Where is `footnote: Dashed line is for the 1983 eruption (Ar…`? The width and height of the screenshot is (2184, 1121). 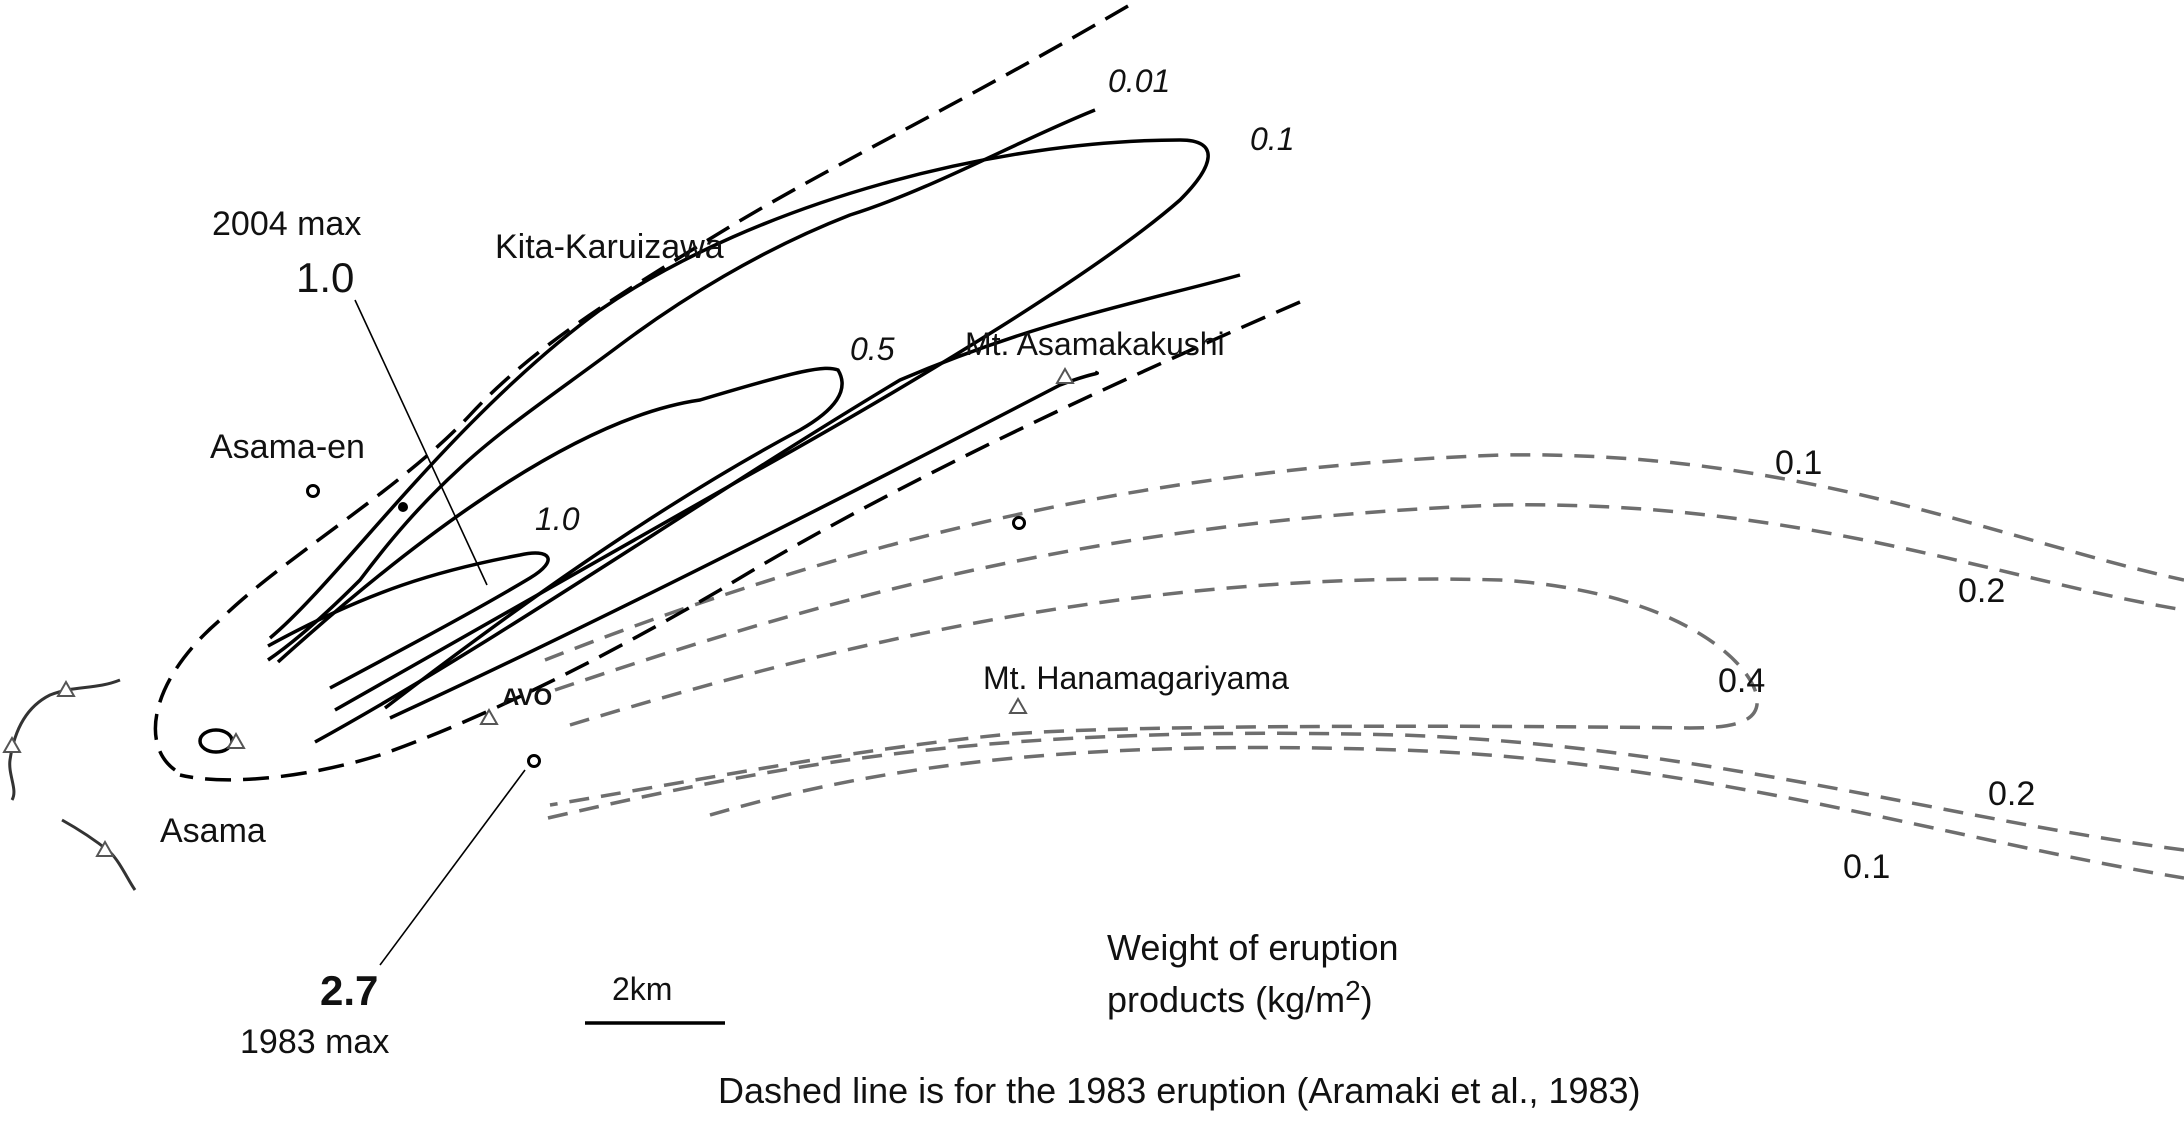
footnote: Dashed line is for the 1983 eruption (Ar… is located at coordinates (1179, 1090).